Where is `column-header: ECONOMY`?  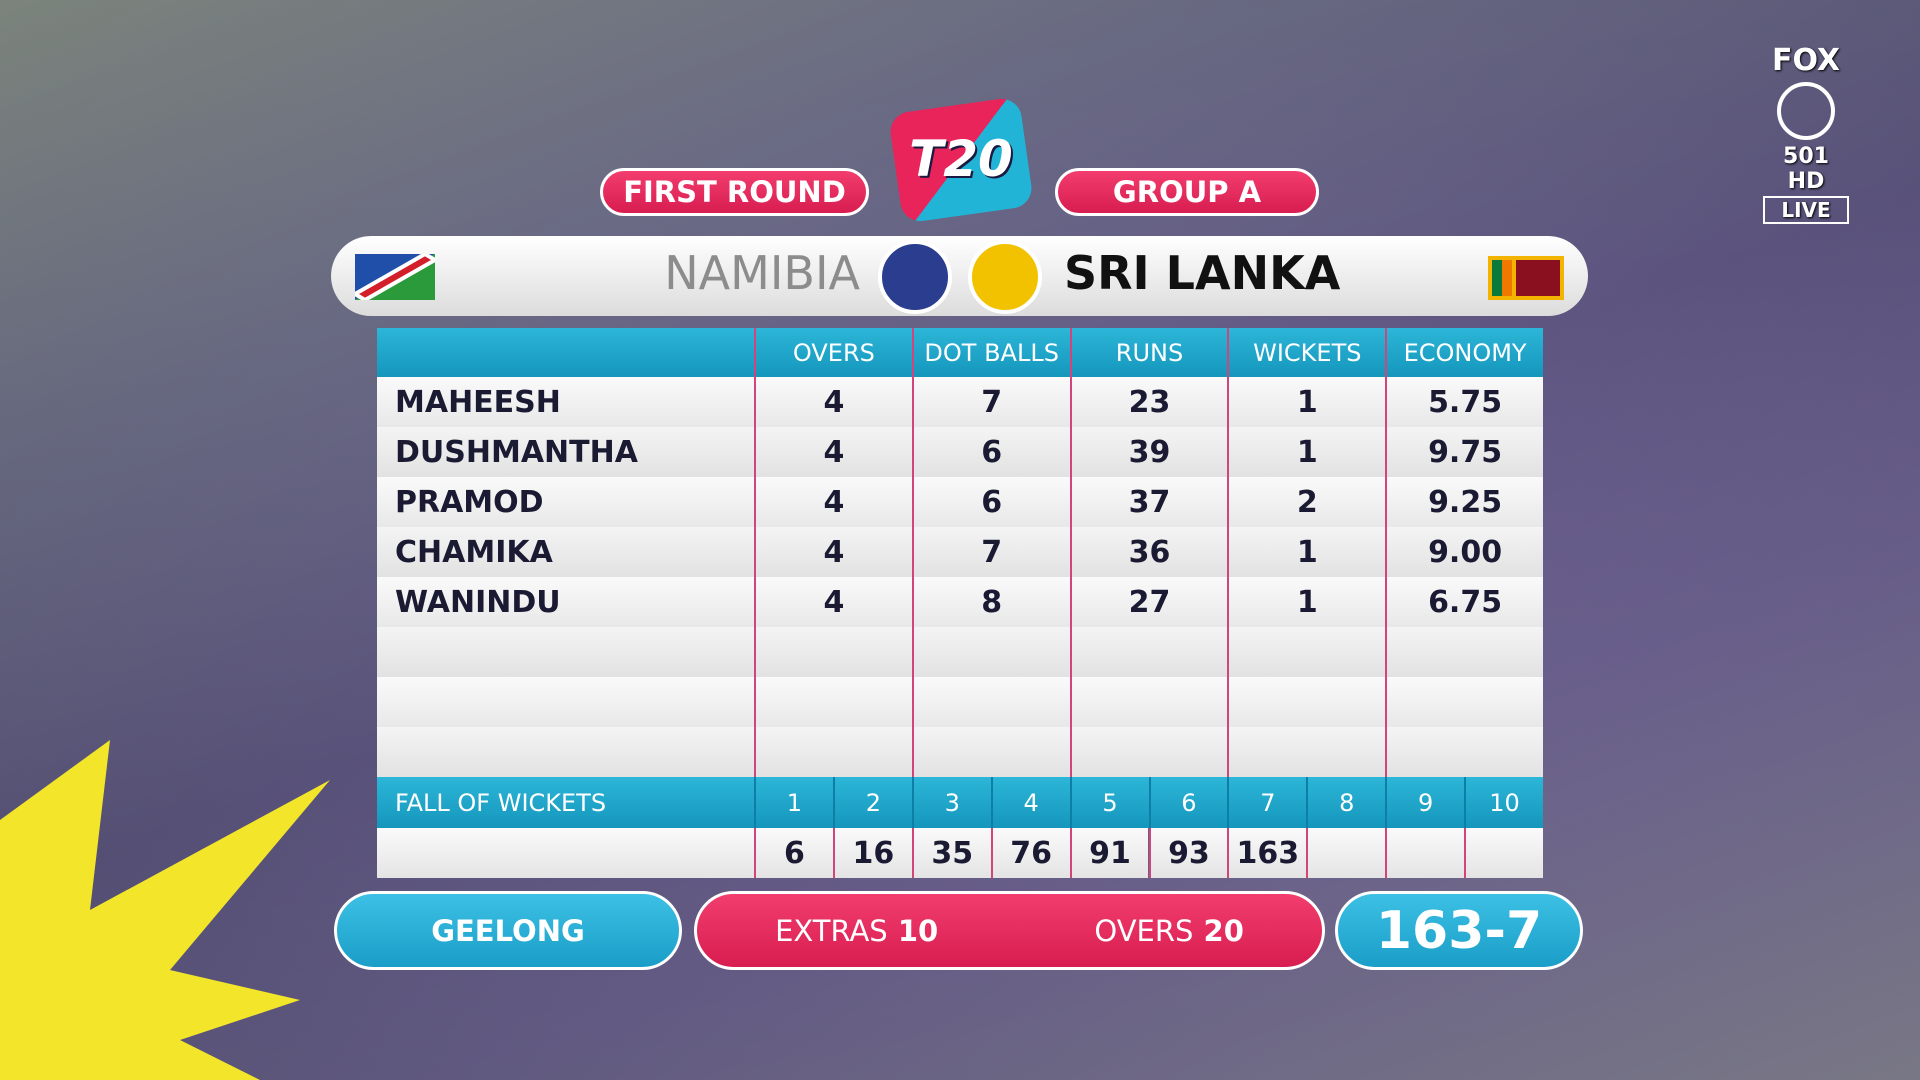 column-header: ECONOMY is located at coordinates (1464, 352).